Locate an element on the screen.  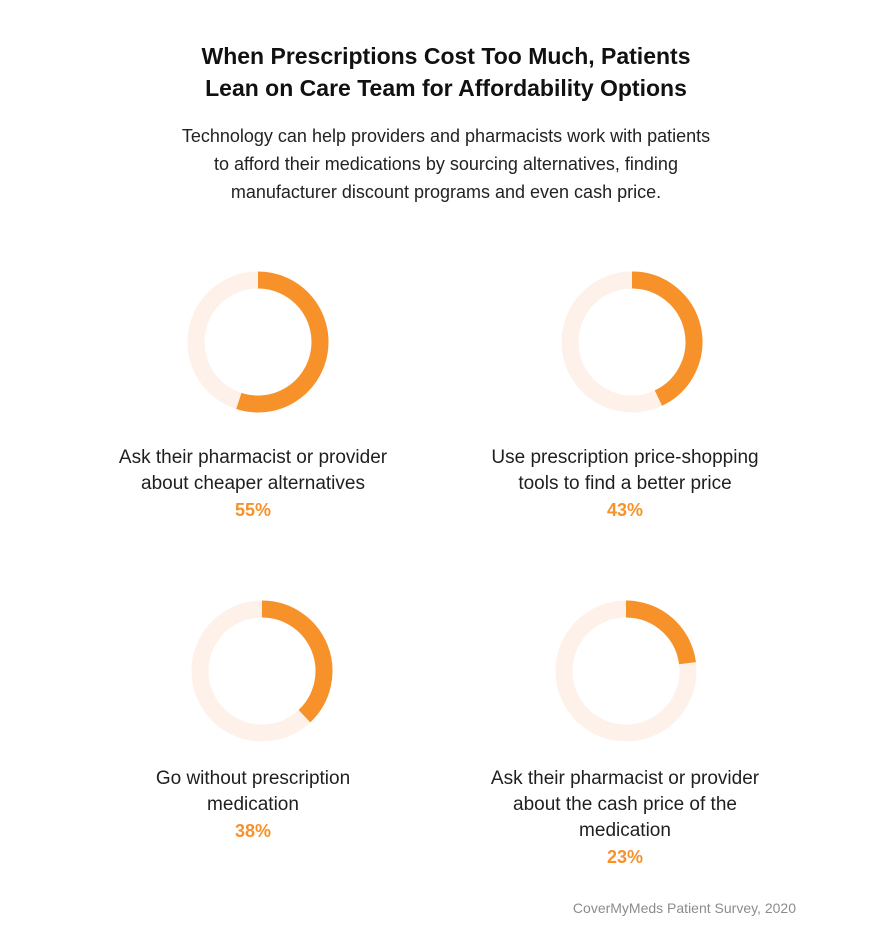
donut-2-label-line-2: tools to find a better price is located at coordinates (625, 483).